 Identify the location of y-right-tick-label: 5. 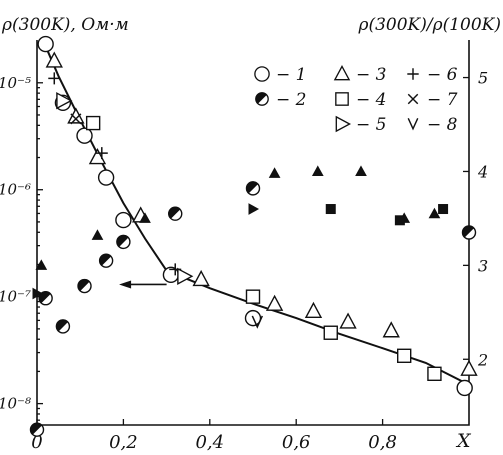
(483, 78).